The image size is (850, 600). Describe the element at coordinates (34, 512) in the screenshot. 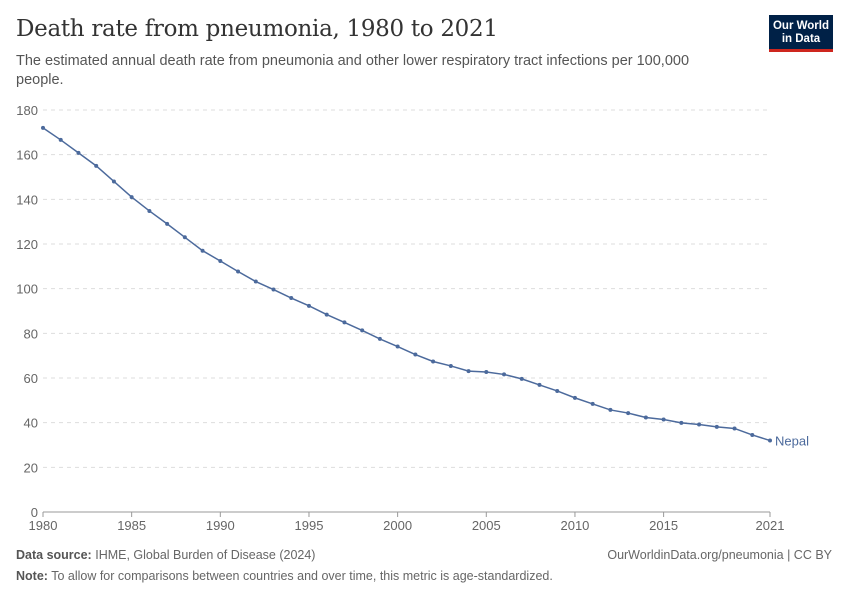

I see `y-tick-label: 0` at that location.